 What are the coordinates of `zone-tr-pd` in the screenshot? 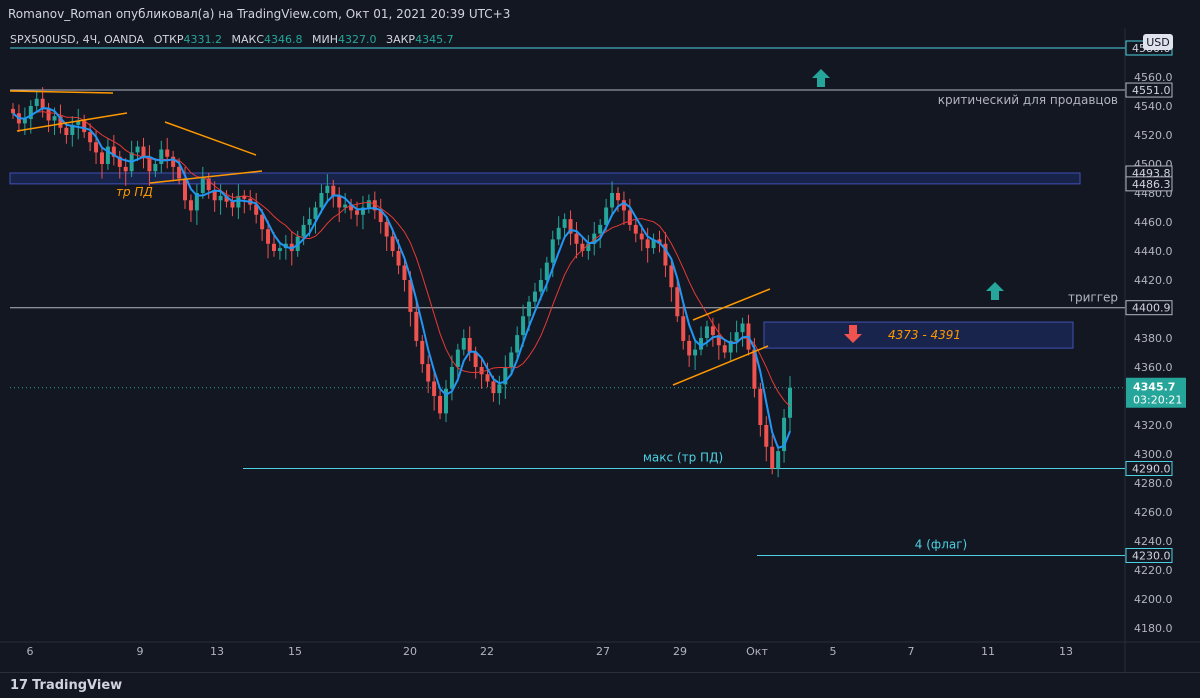 It's located at (545, 178).